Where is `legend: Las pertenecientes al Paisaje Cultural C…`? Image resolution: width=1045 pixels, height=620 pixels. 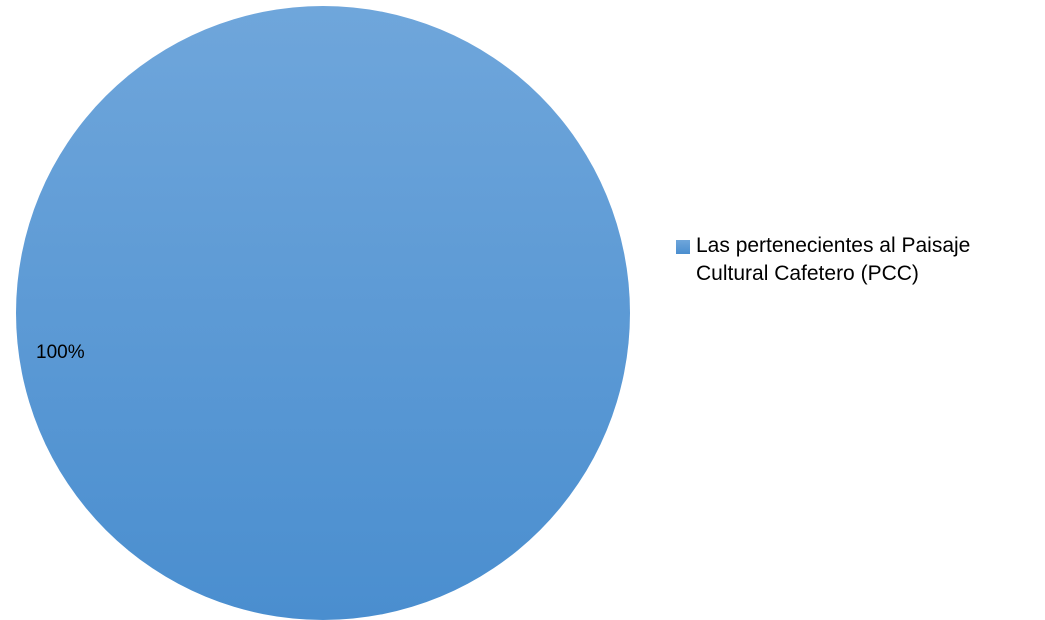
legend: Las pertenecientes al Paisaje Cultural C… is located at coordinates (858, 260).